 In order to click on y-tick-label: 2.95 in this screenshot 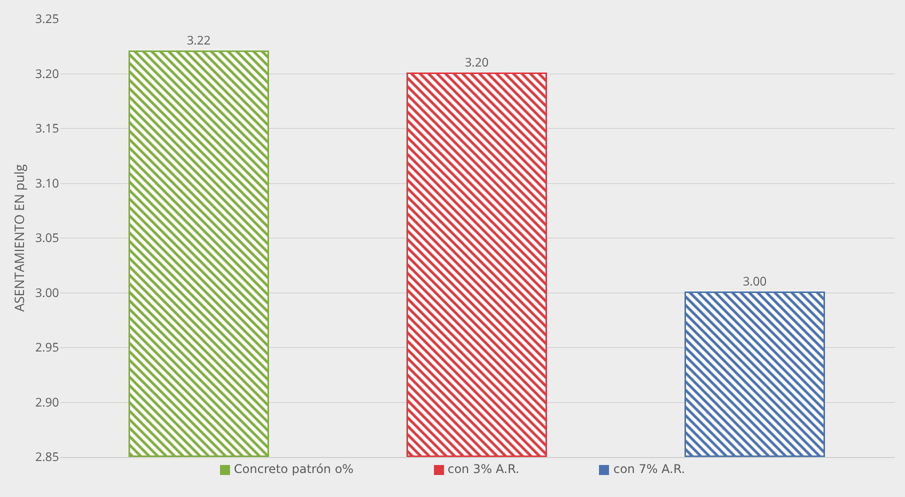, I will do `click(47, 347)`.